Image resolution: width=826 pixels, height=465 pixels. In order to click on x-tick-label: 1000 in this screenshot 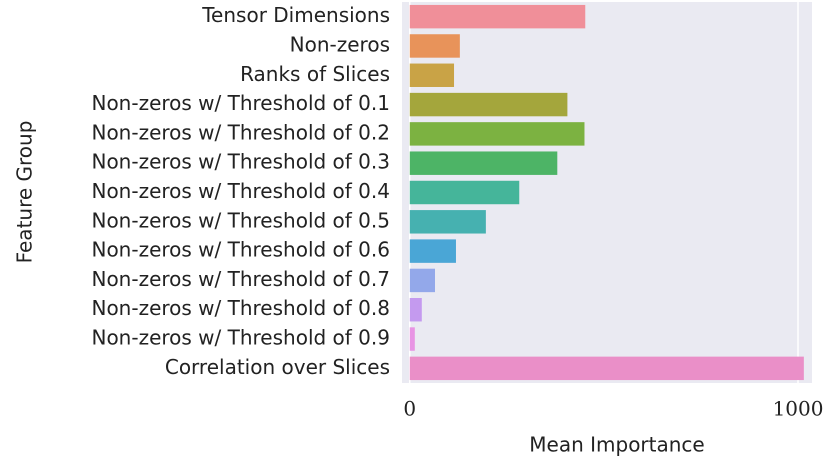, I will do `click(798, 409)`.